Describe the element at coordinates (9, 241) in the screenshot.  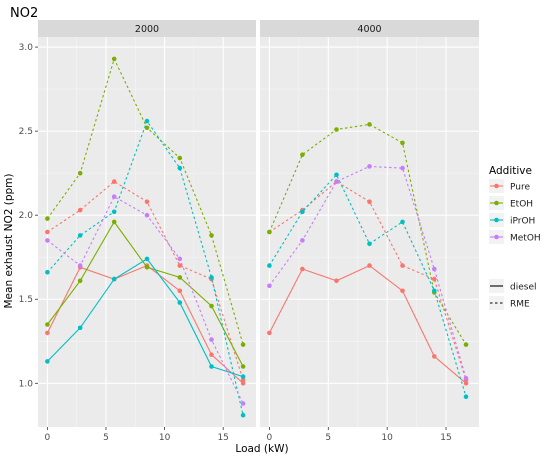
I see `y-axis-label: Mean exhaust NO2 (ppm)` at that location.